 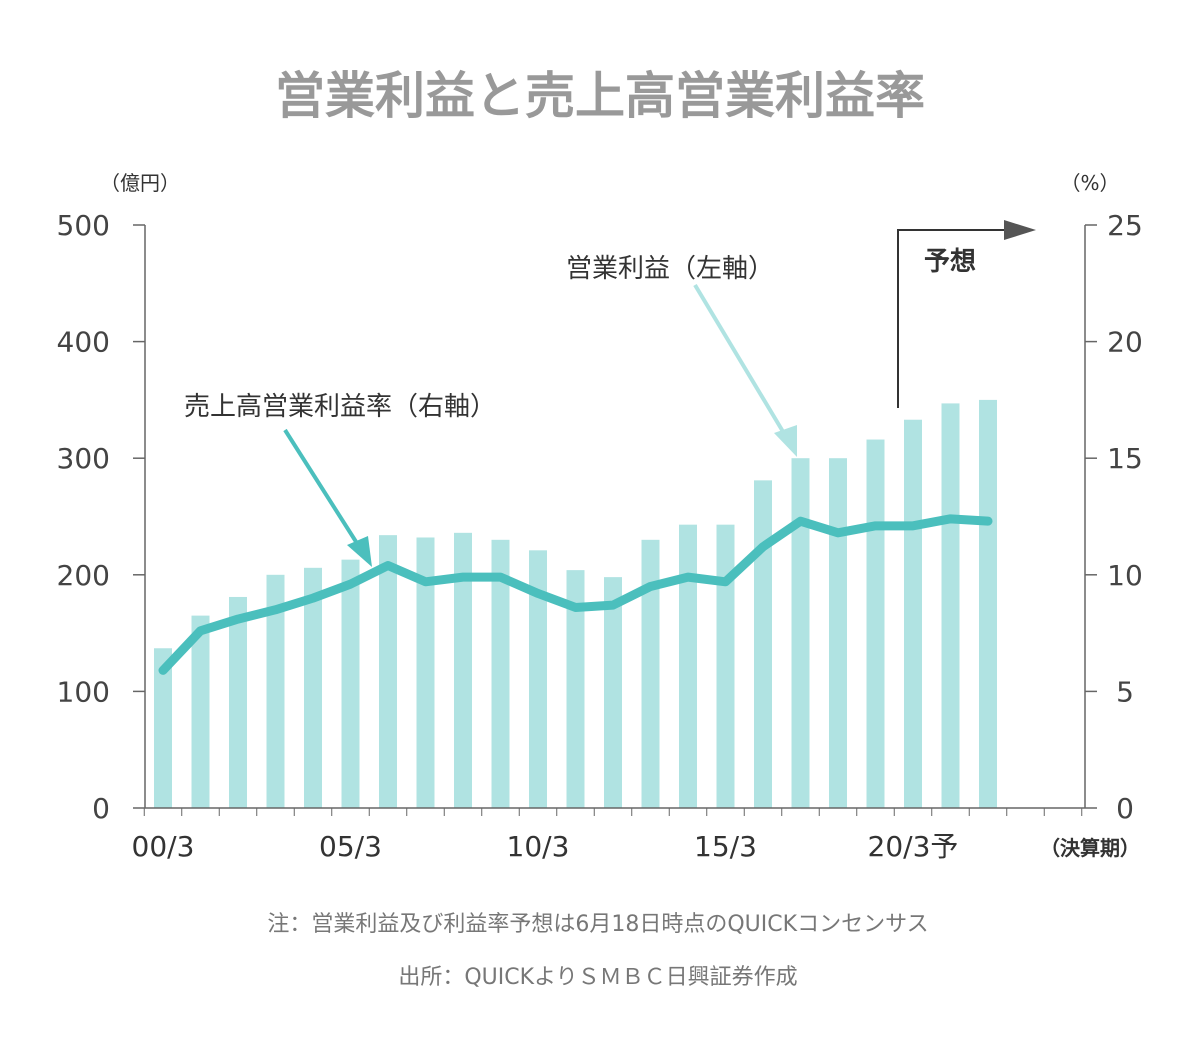 What do you see at coordinates (140, 183) in the screenshot?
I see `left-axis-unit: （億円）` at bounding box center [140, 183].